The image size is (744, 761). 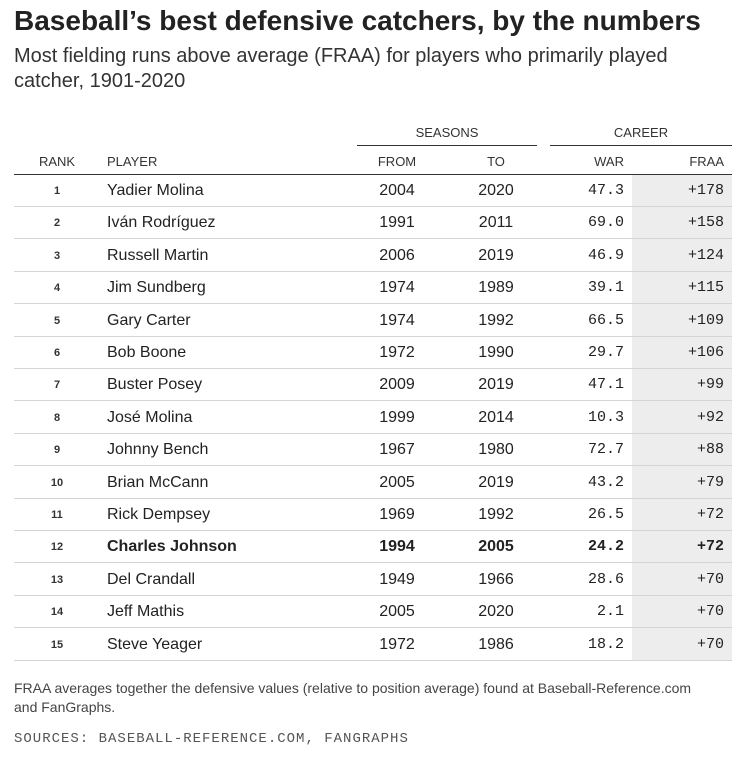 What do you see at coordinates (57, 417) in the screenshot?
I see `cell-rank: 8` at bounding box center [57, 417].